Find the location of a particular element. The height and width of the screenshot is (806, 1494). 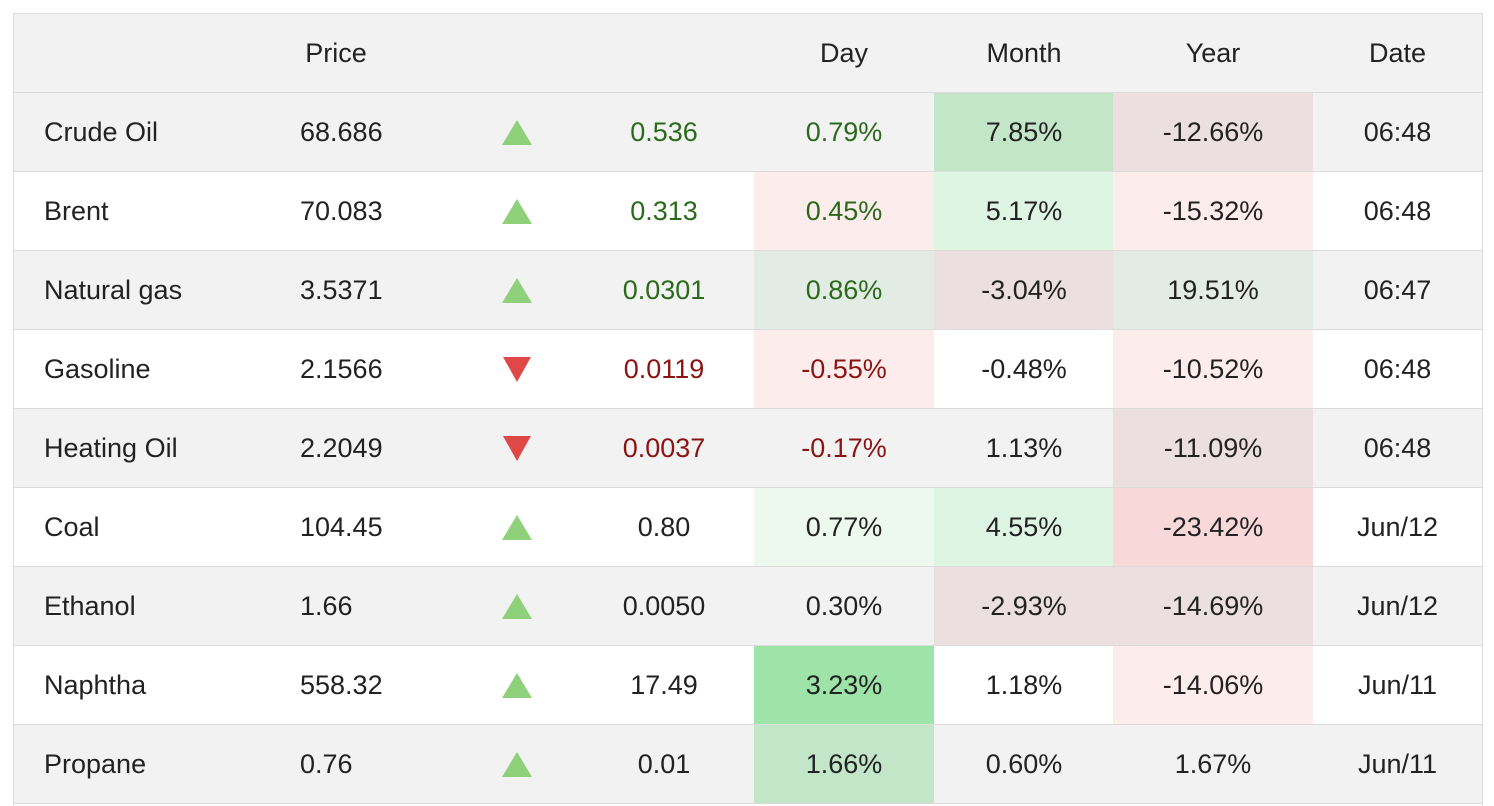

day-change-percent: 0.77% is located at coordinates (844, 527).